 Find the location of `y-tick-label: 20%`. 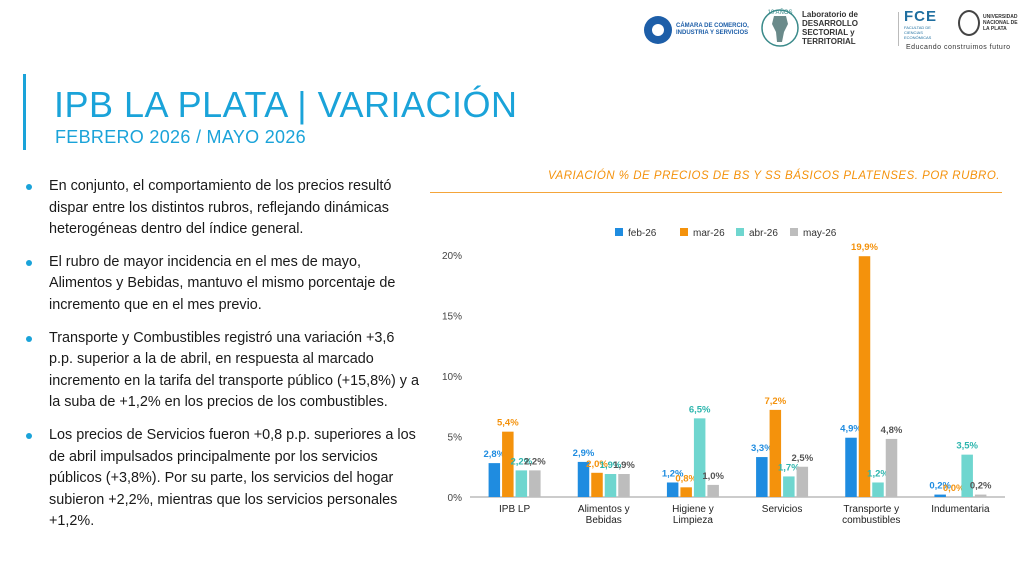

y-tick-label: 20% is located at coordinates (452, 256).